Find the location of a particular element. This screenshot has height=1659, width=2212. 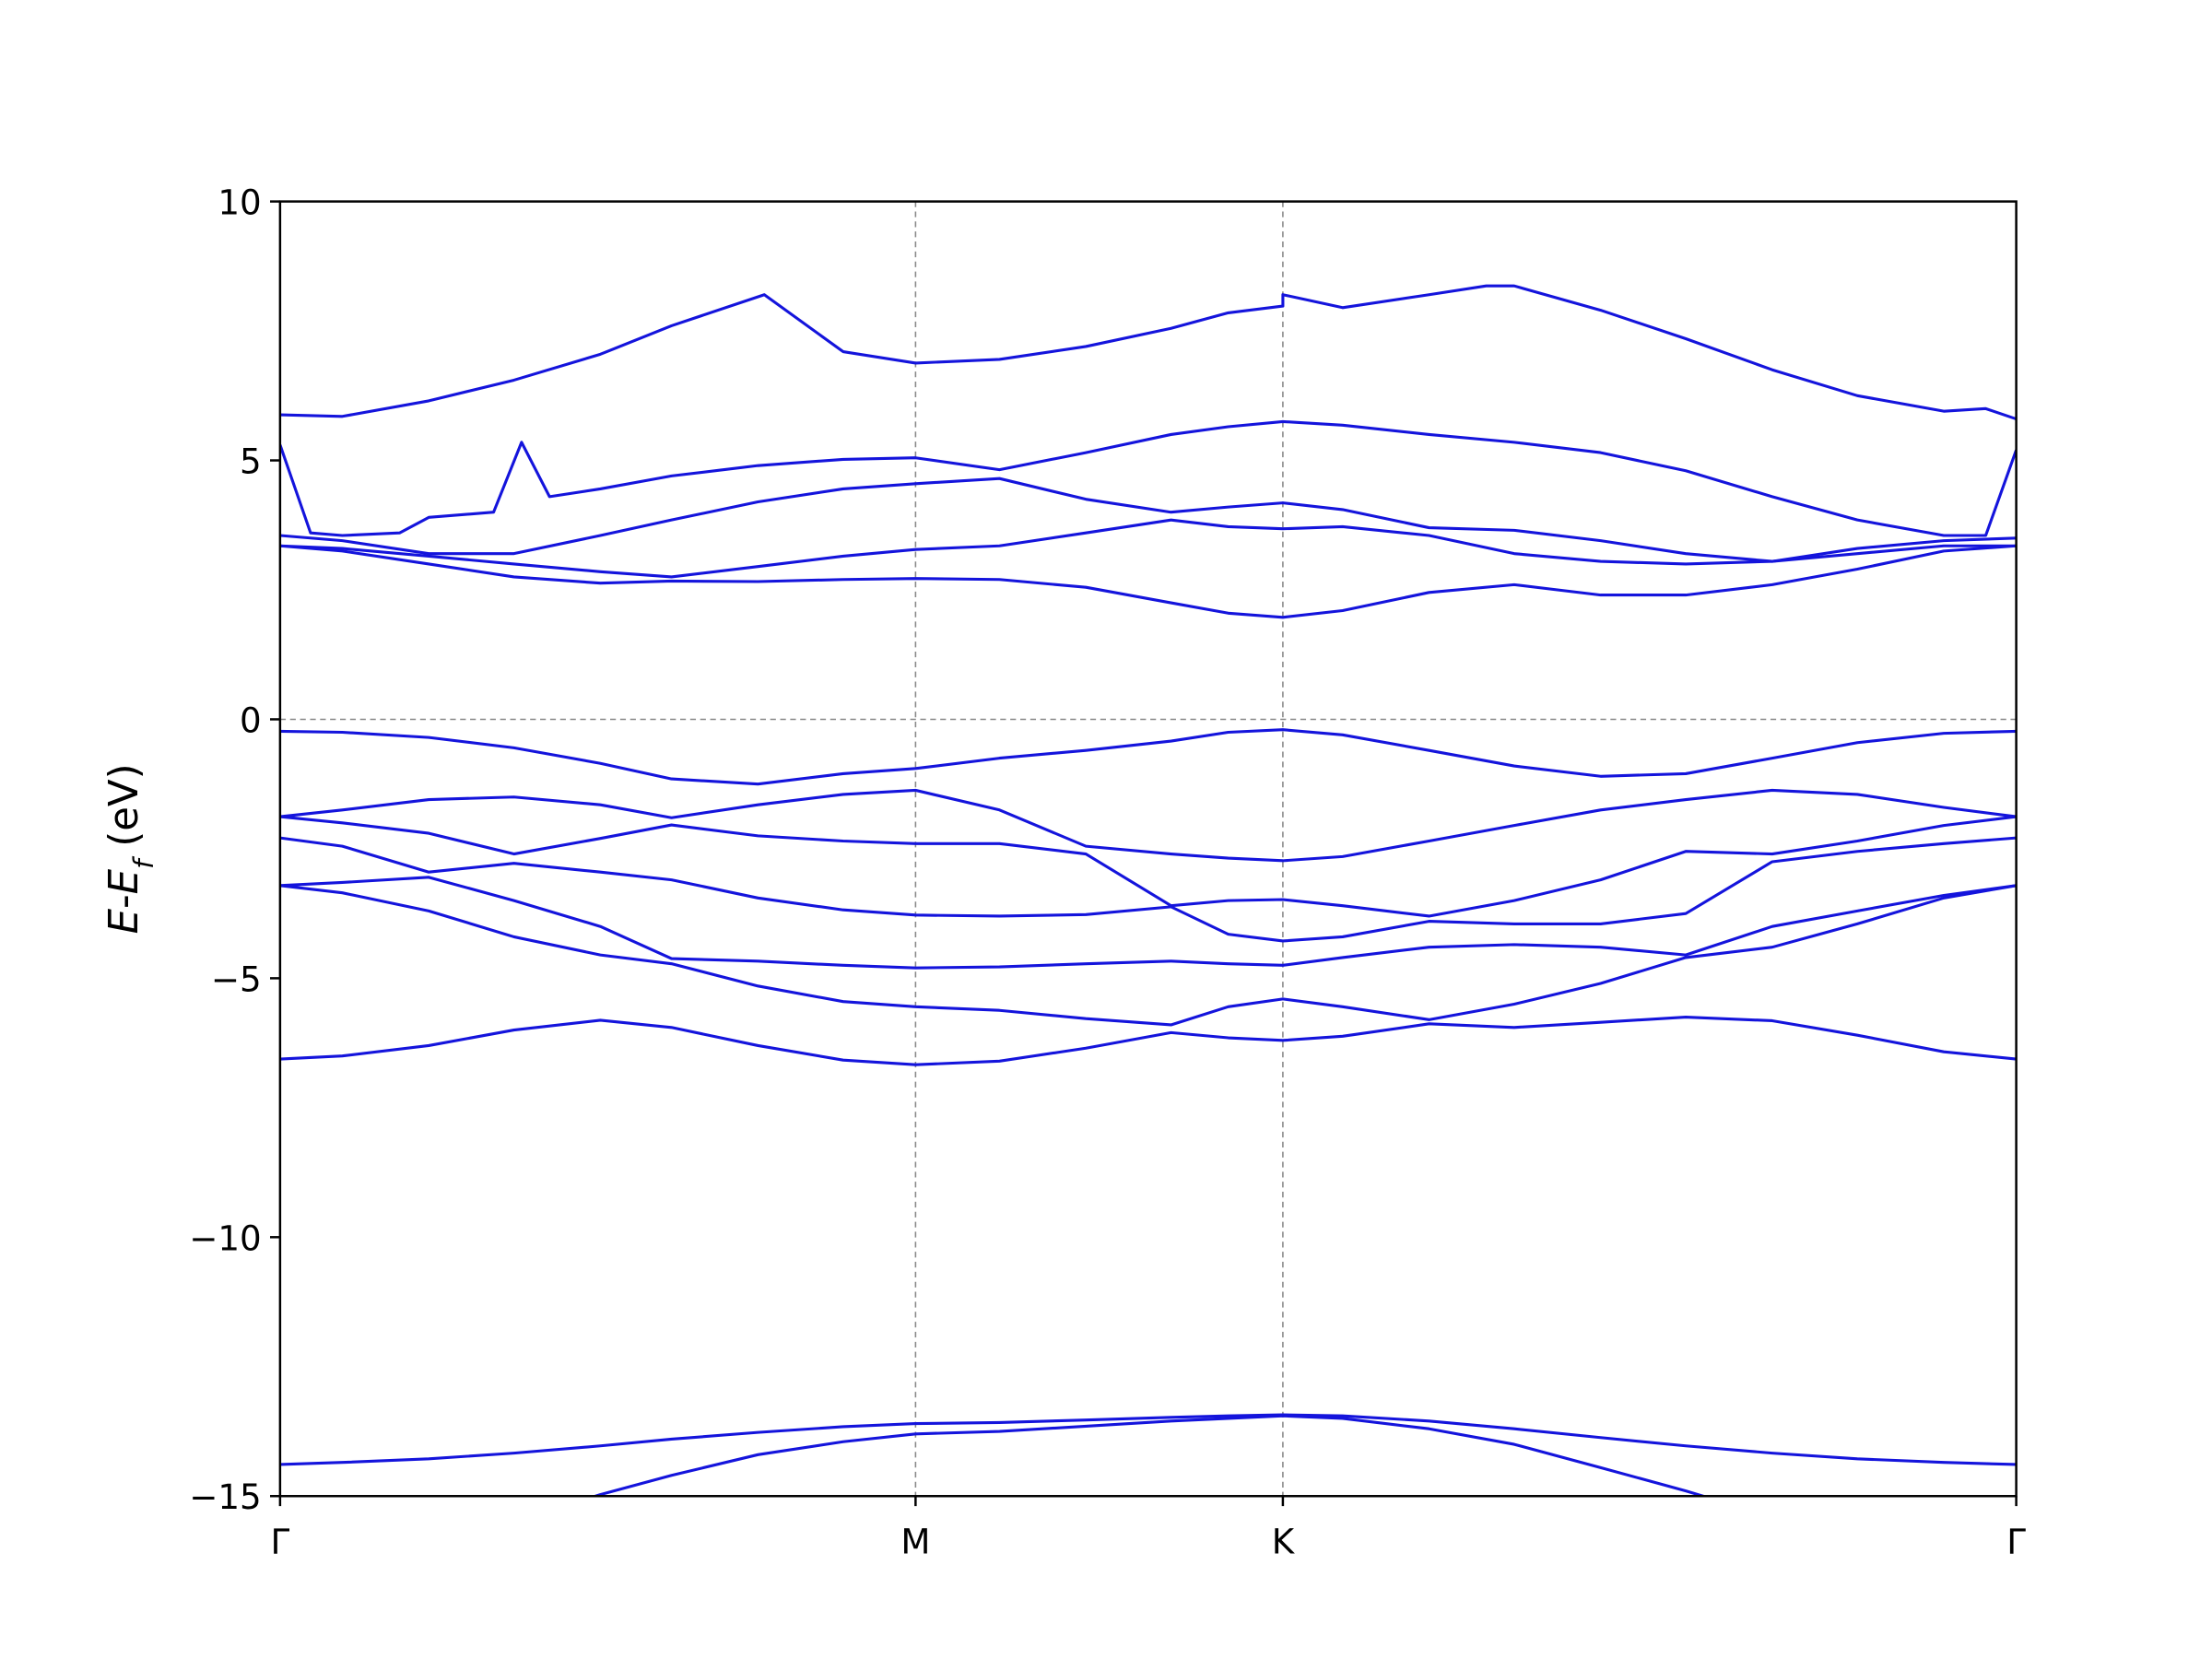

y-axis-label: E-Ef (eV) is located at coordinates (130, 848).